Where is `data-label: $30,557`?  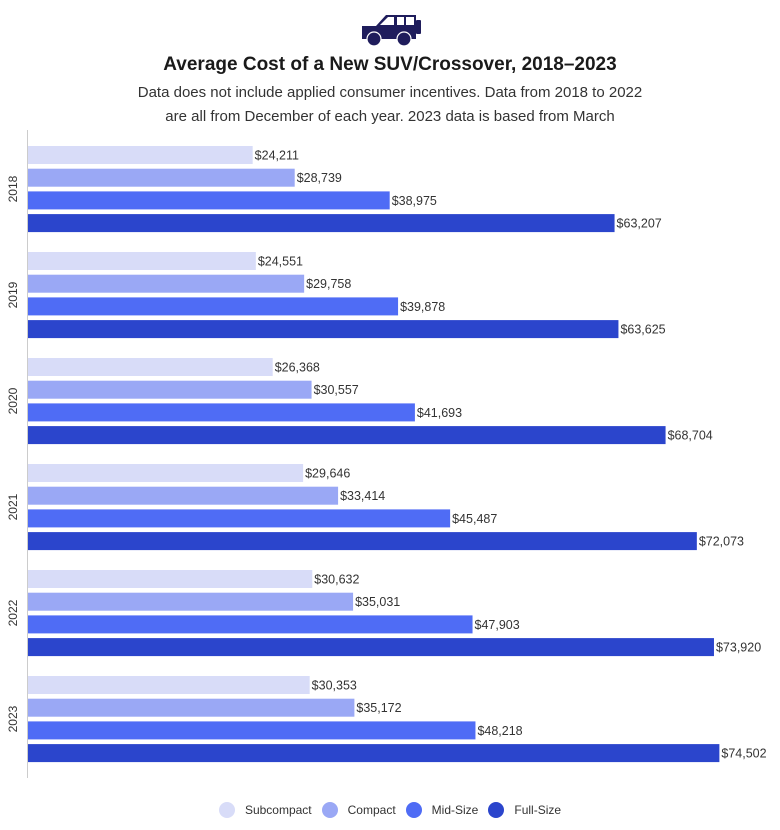
data-label: $30,557 is located at coordinates (336, 390).